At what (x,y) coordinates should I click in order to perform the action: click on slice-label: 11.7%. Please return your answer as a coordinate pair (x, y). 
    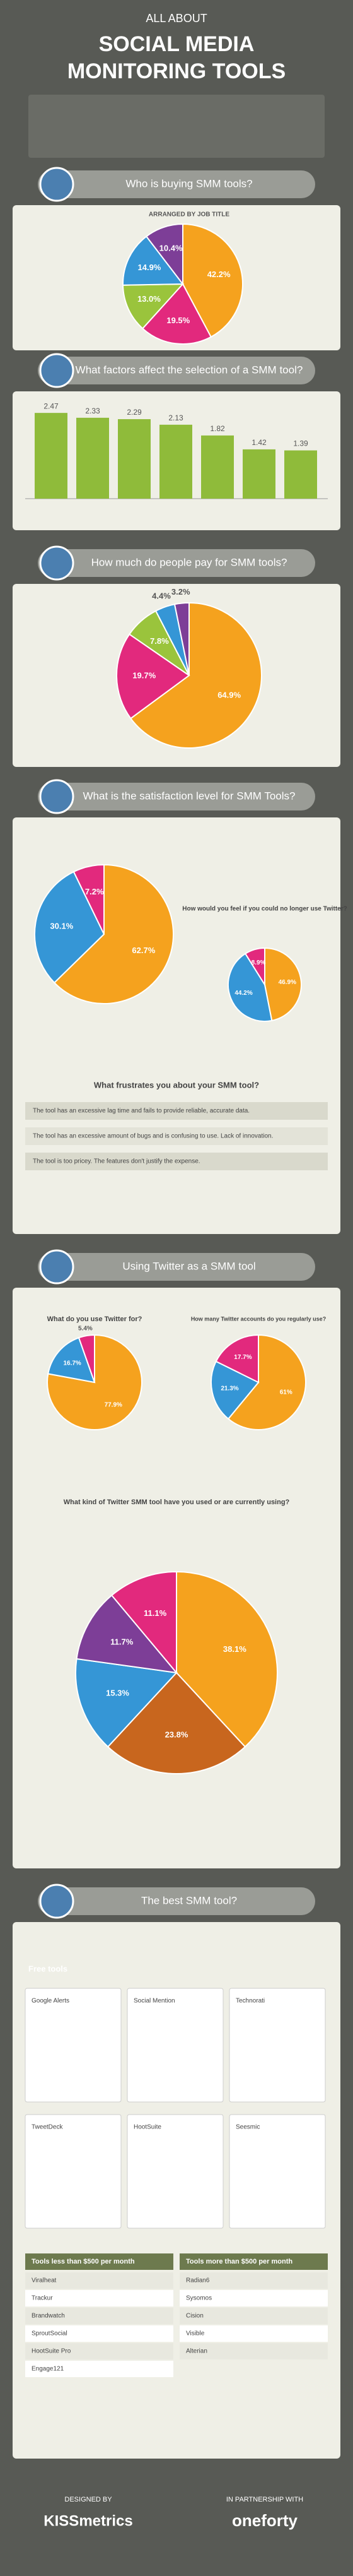
    Looking at the image, I should click on (122, 1642).